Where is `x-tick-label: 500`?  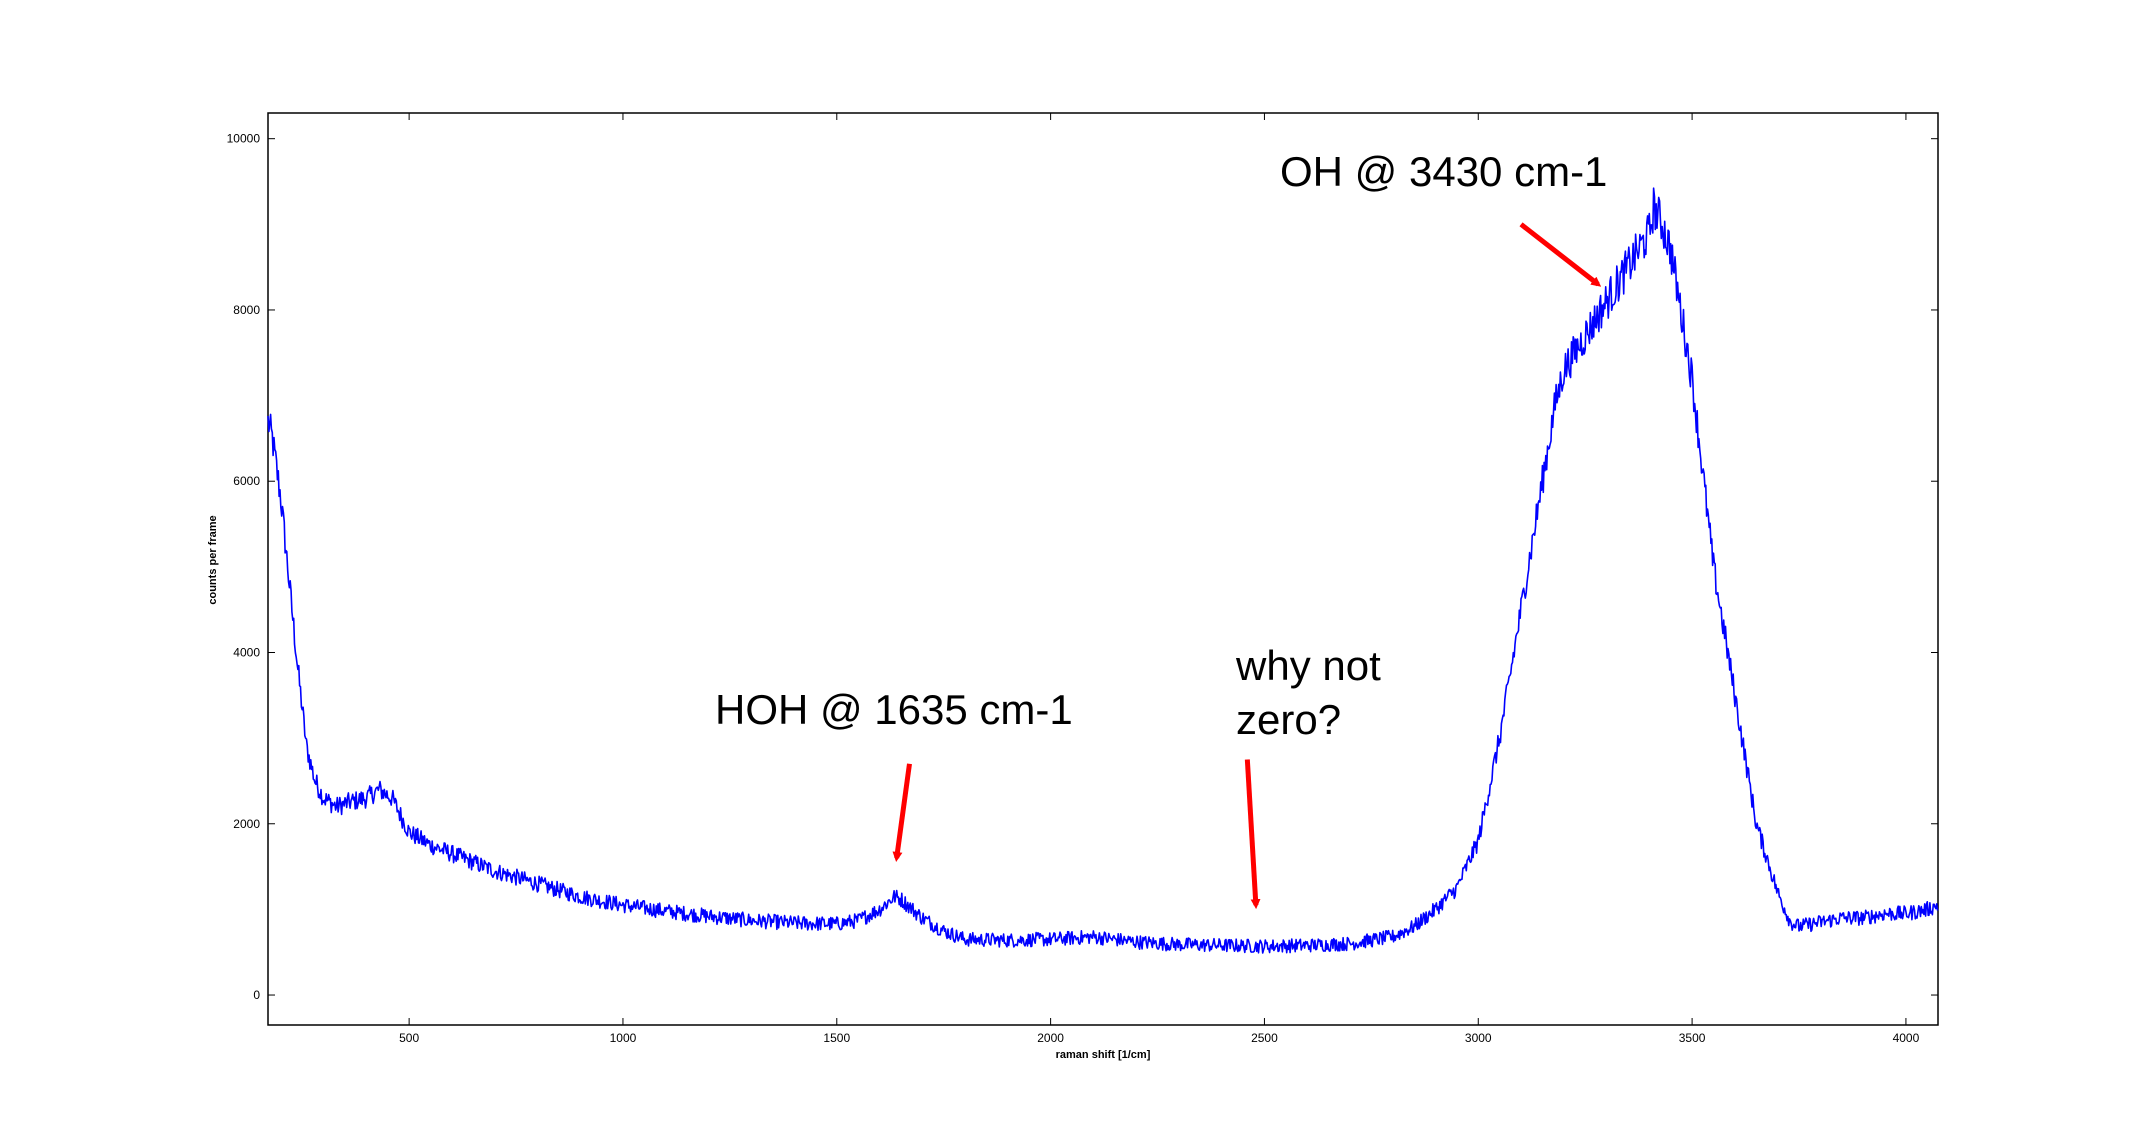
x-tick-label: 500 is located at coordinates (409, 1038).